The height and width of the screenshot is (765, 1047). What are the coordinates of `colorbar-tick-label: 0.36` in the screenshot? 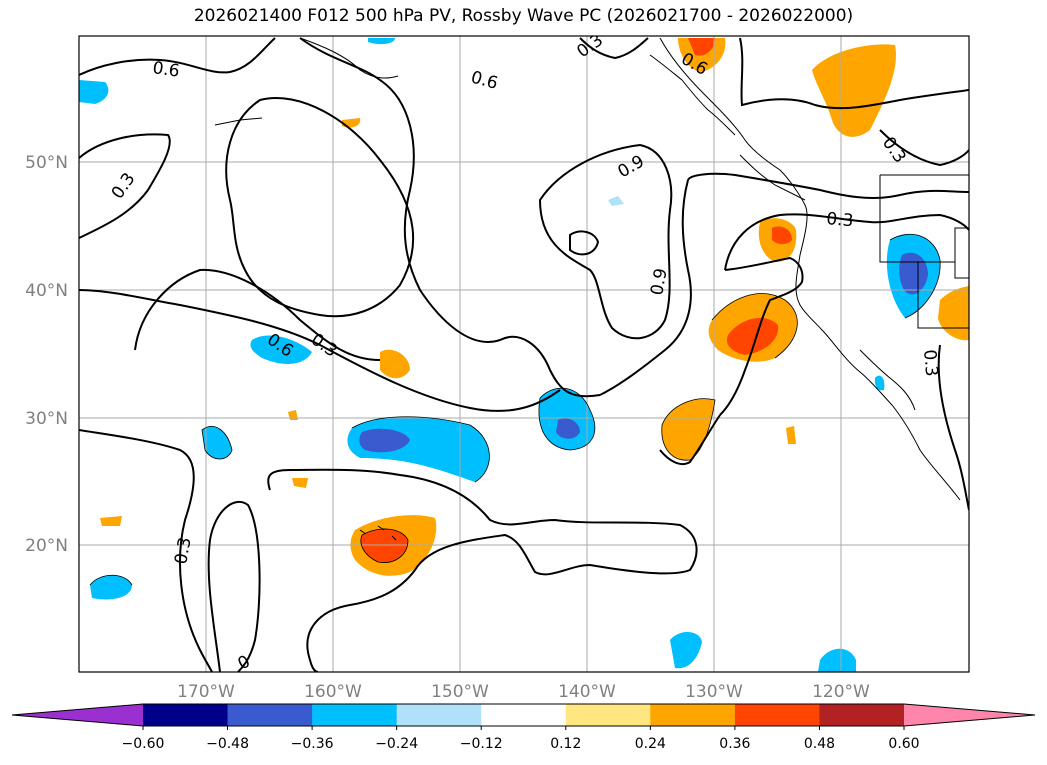 It's located at (734, 744).